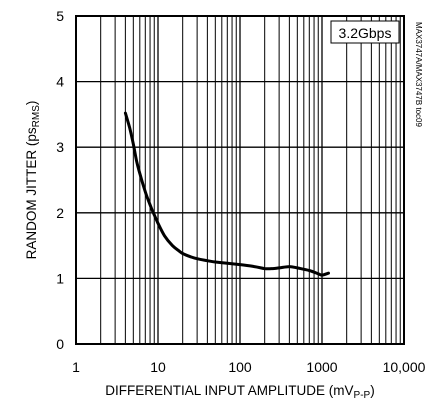 The width and height of the screenshot is (440, 403). I want to click on x-axis-label-sub: P-P, so click(362, 395).